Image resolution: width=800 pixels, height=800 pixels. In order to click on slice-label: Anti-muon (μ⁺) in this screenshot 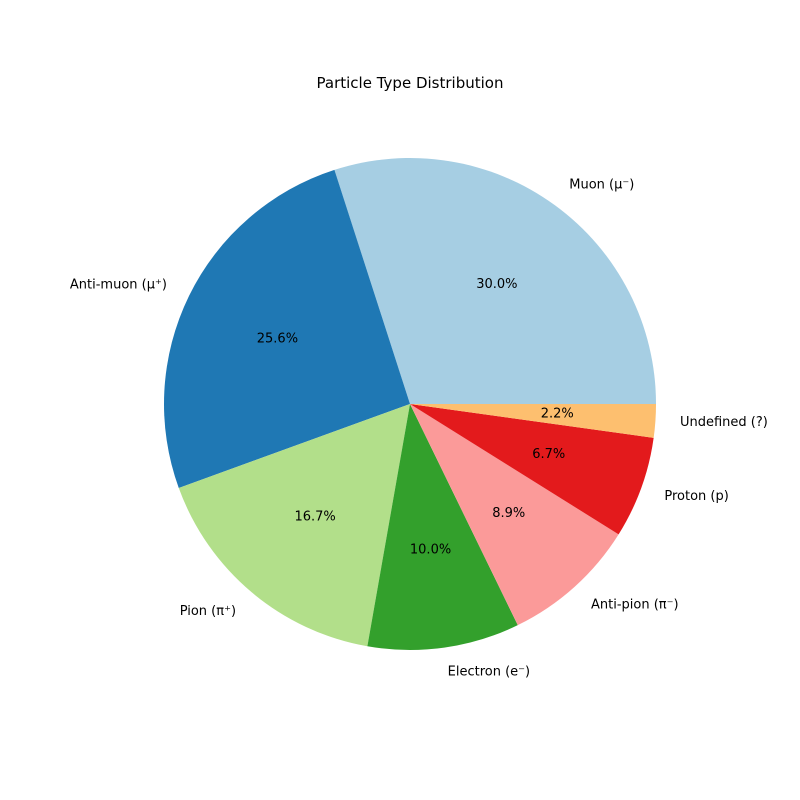, I will do `click(118, 285)`.